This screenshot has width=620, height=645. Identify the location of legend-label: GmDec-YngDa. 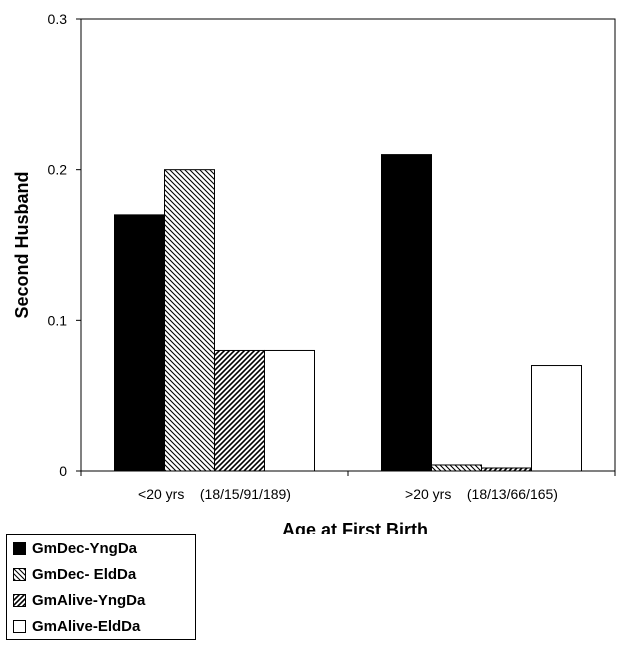
(85, 548).